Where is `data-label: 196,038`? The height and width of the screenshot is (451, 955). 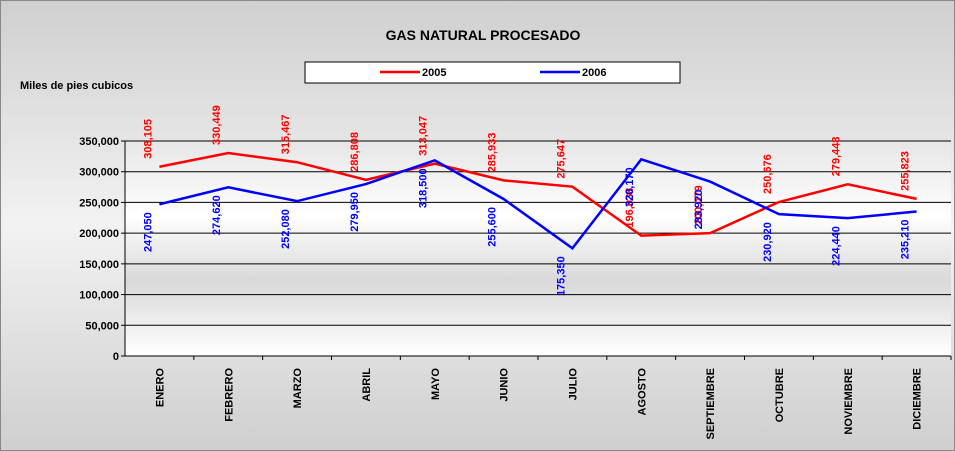 data-label: 196,038 is located at coordinates (630, 208).